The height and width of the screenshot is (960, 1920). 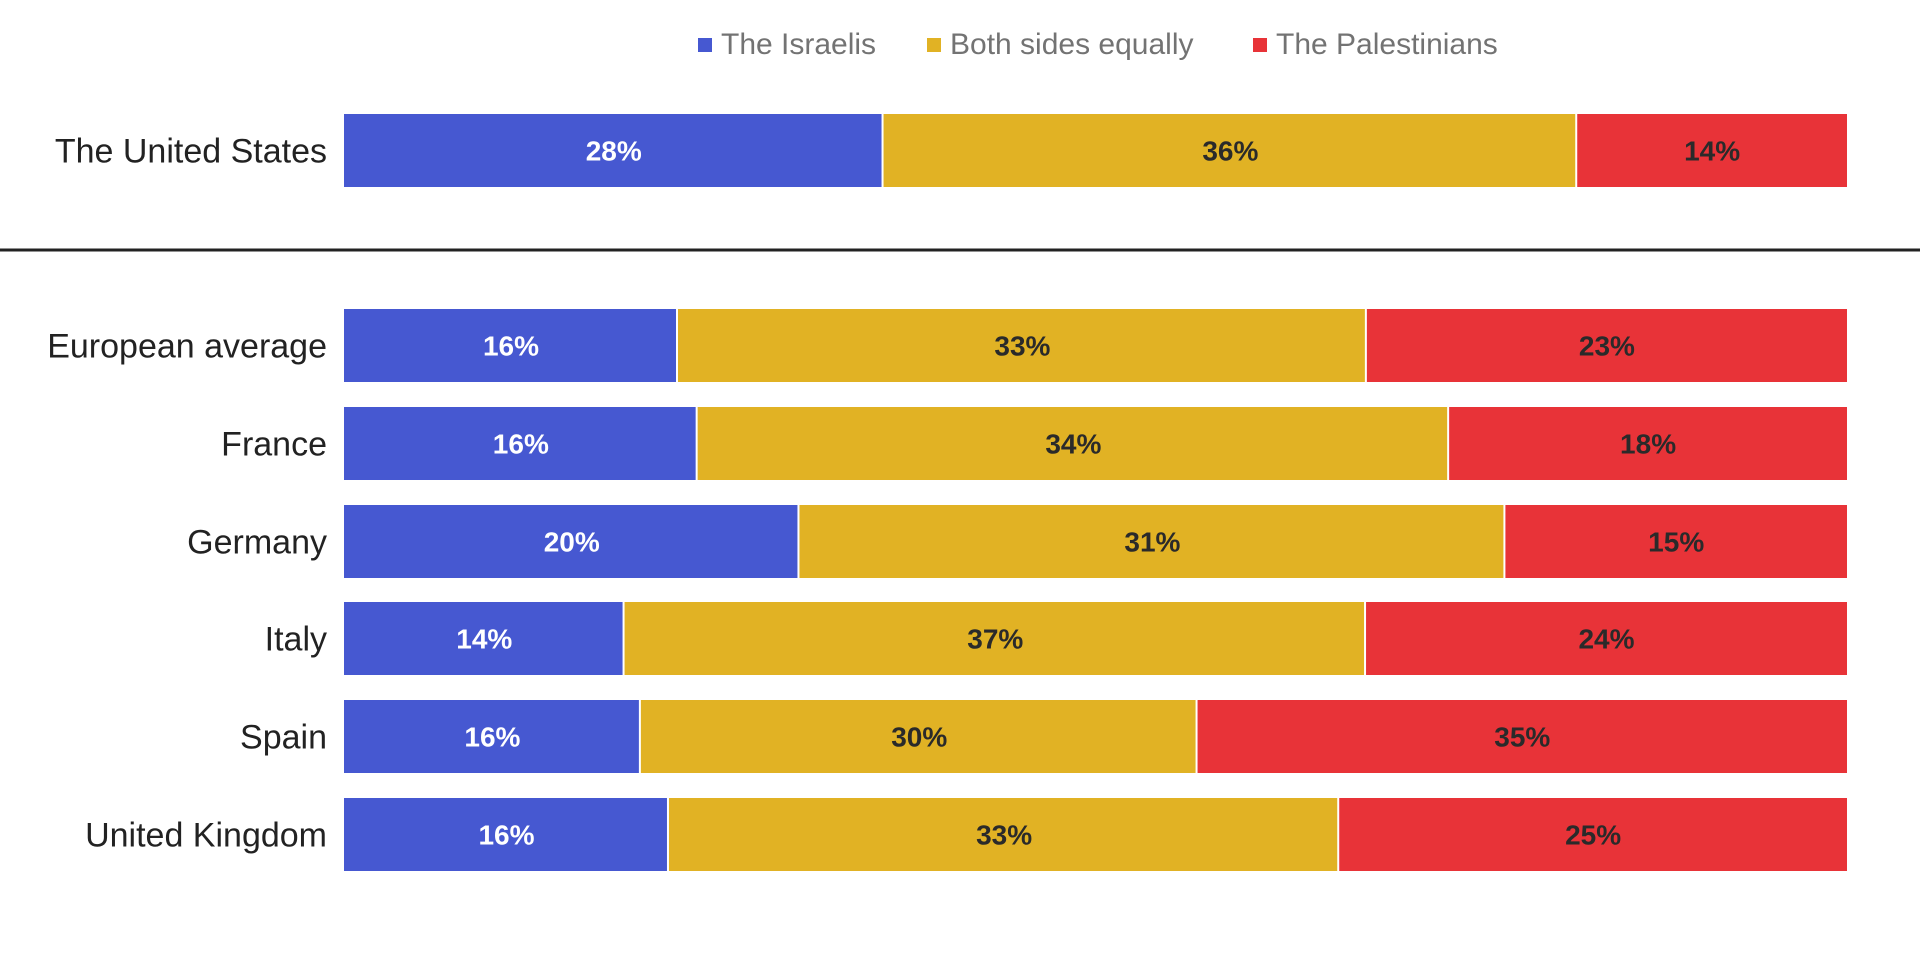 I want to click on value-label-5-2: 35%, so click(x=1522, y=737).